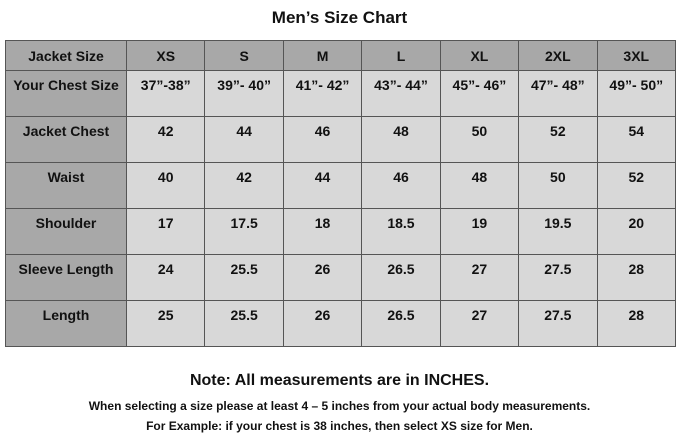 This screenshot has width=679, height=440. Describe the element at coordinates (66, 139) in the screenshot. I see `row-label: Jacket Chest` at that location.